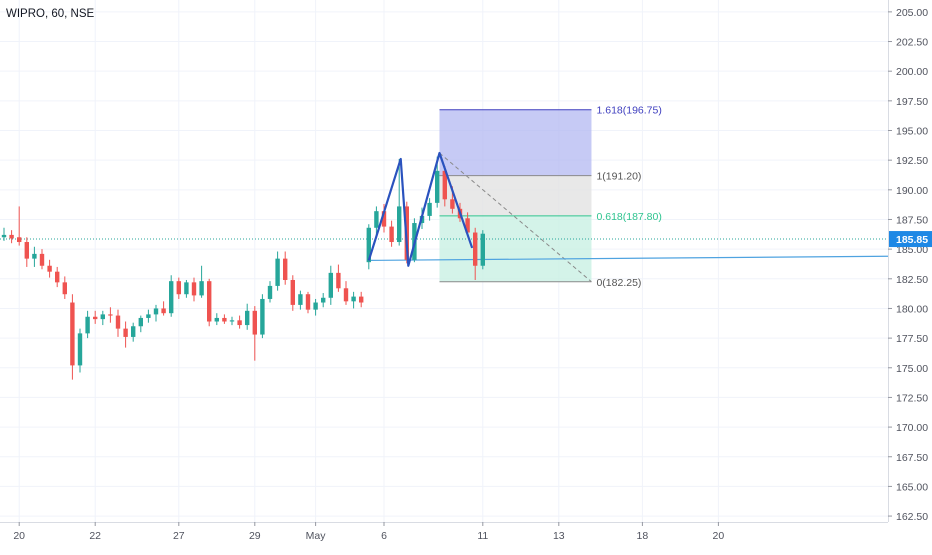 The image size is (932, 555). Describe the element at coordinates (912, 132) in the screenshot. I see `price-axis-label: 195.00` at that location.